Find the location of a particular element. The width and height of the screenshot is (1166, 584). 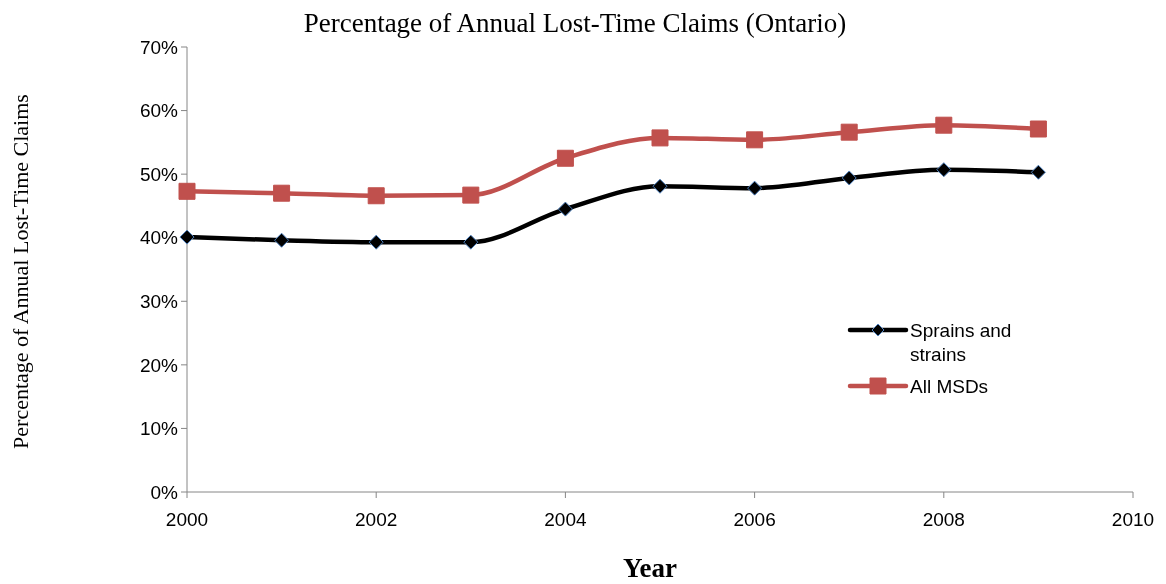

legend-label: All MSDs is located at coordinates (949, 386).